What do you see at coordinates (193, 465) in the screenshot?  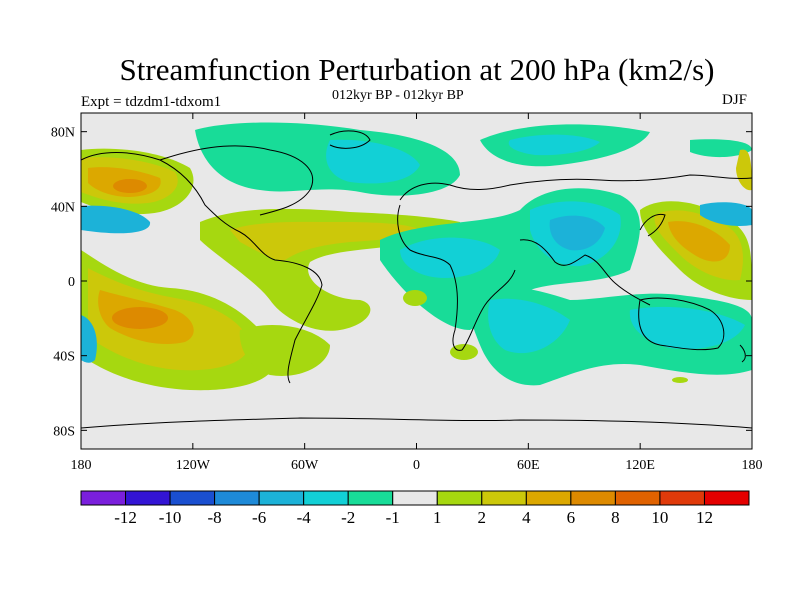 I see `lon-tick-label: 120W` at bounding box center [193, 465].